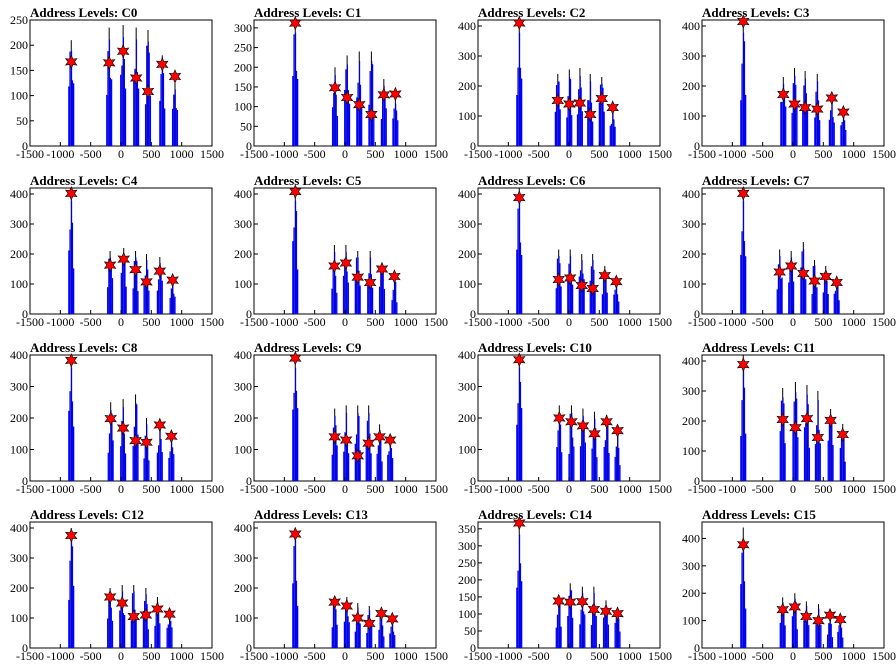 Image resolution: width=896 pixels, height=672 pixels. What do you see at coordinates (467, 597) in the screenshot?
I see `y-tick-label: 150` at bounding box center [467, 597].